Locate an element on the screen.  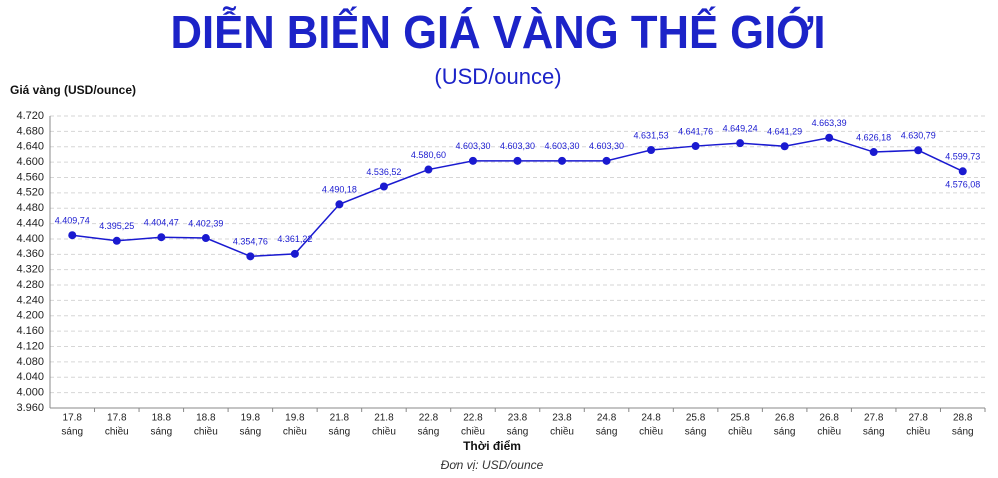
y-tick-label: 4.440 is located at coordinates (30, 223).